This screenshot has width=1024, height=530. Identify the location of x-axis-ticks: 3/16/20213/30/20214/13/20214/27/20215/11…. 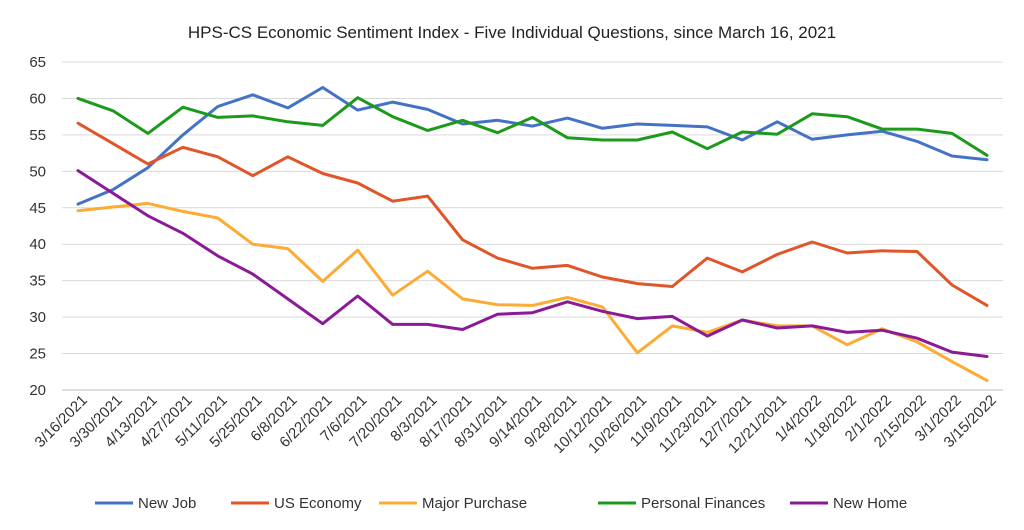
(516, 424).